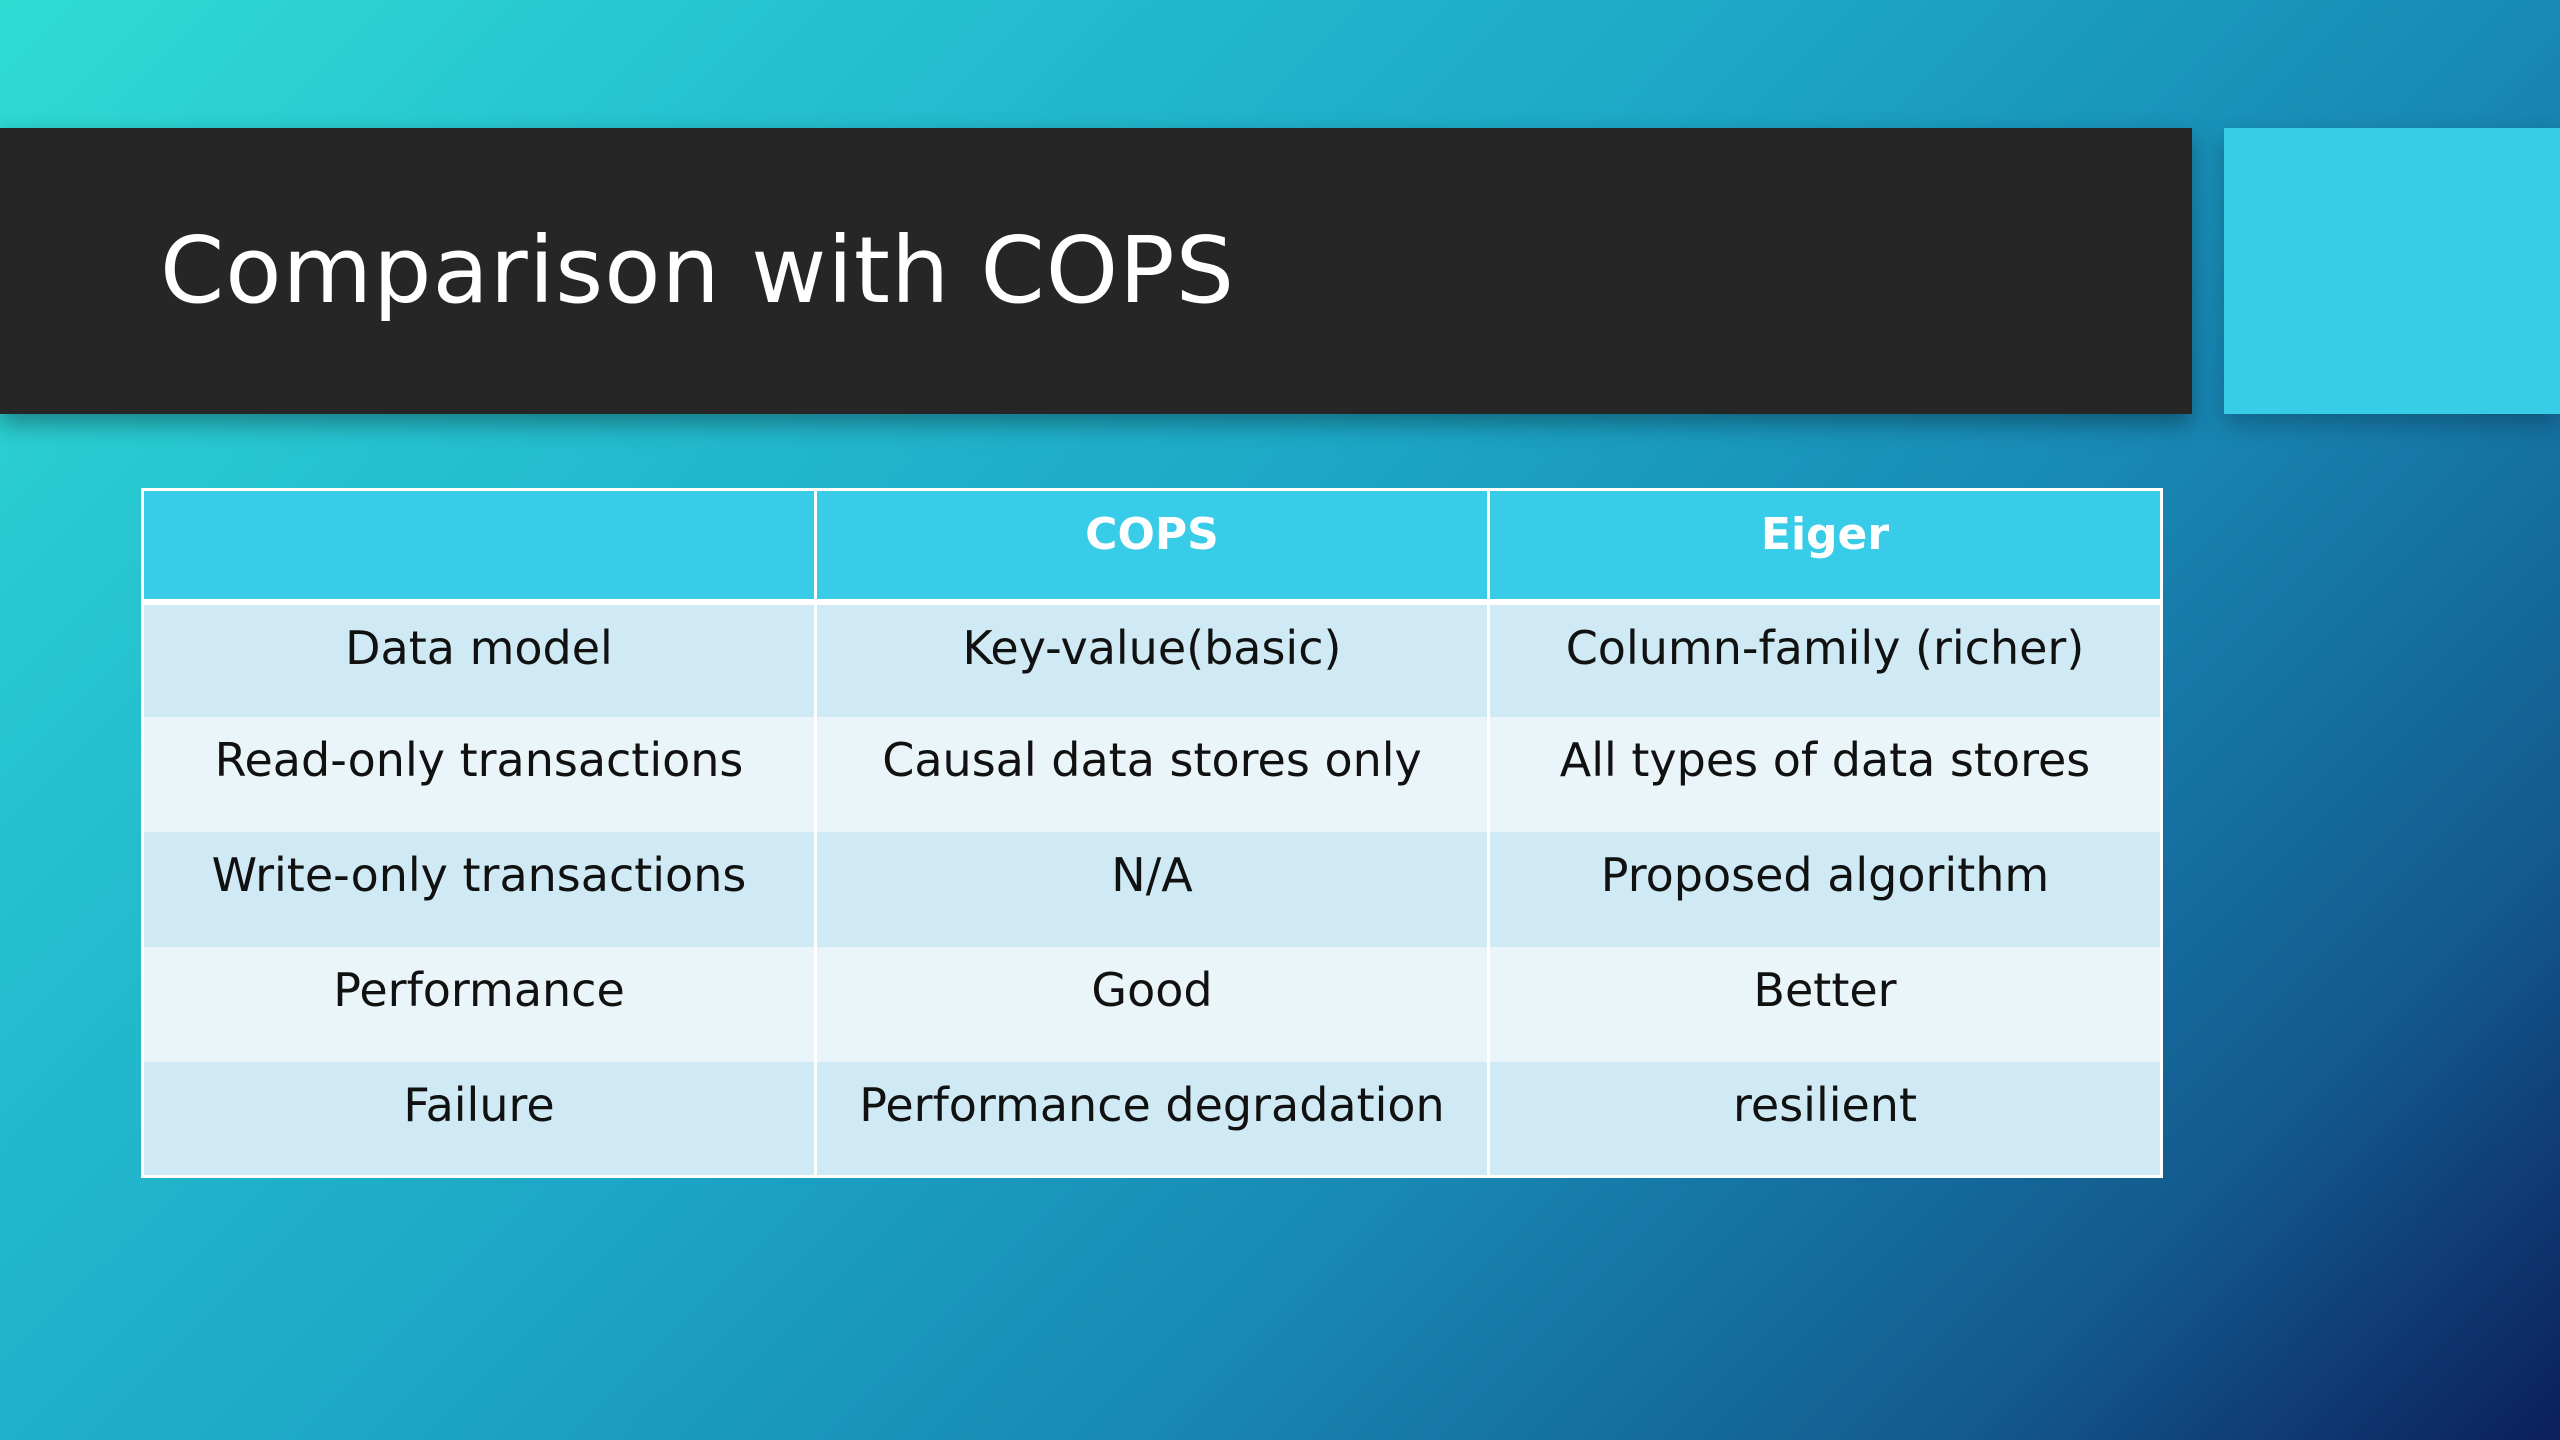 The width and height of the screenshot is (2560, 1440). I want to click on row-label-cell: Failure, so click(479, 1119).